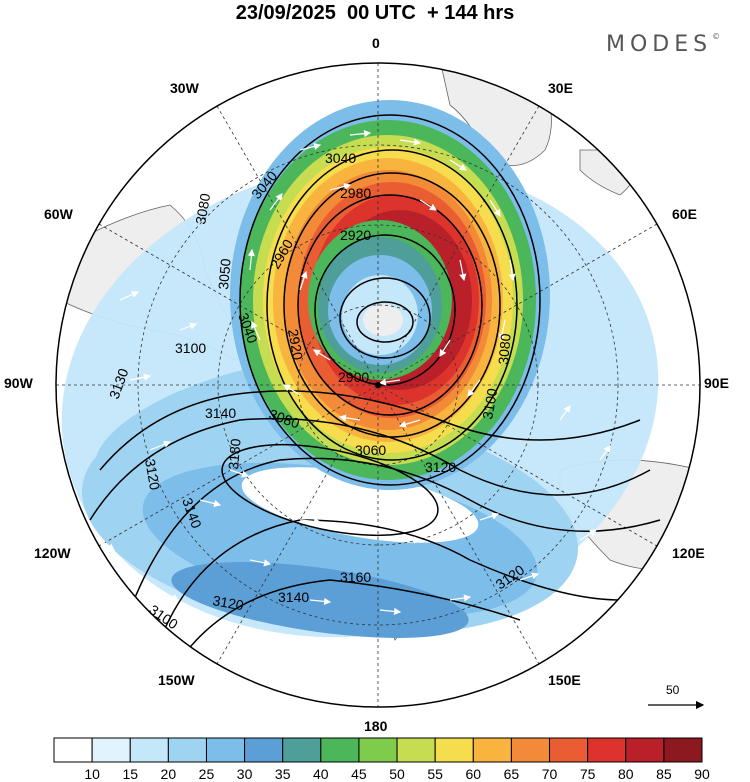 This screenshot has width=750, height=782. I want to click on colorbar, so click(378, 750).